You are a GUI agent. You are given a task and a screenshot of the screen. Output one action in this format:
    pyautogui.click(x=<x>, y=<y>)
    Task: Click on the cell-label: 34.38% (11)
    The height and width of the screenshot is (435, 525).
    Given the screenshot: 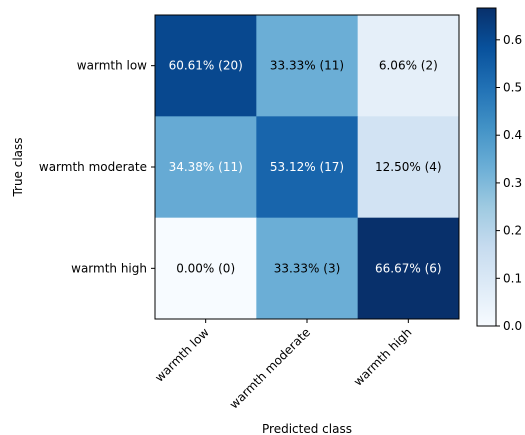 What is the action you would take?
    pyautogui.click(x=206, y=167)
    